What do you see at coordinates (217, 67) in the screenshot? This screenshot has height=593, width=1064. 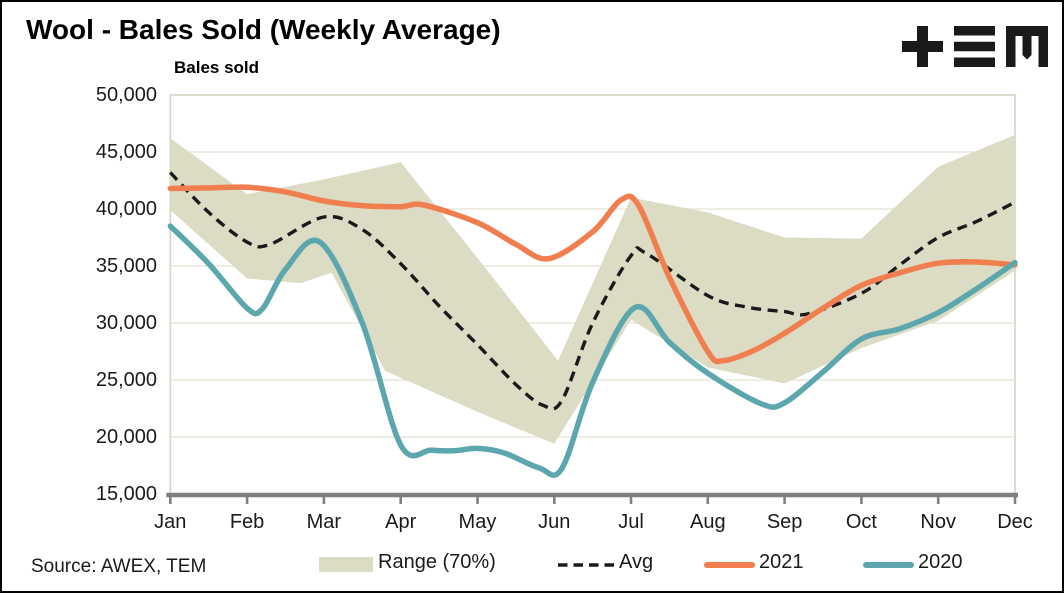 I see `y-axis-title: Bales sold` at bounding box center [217, 67].